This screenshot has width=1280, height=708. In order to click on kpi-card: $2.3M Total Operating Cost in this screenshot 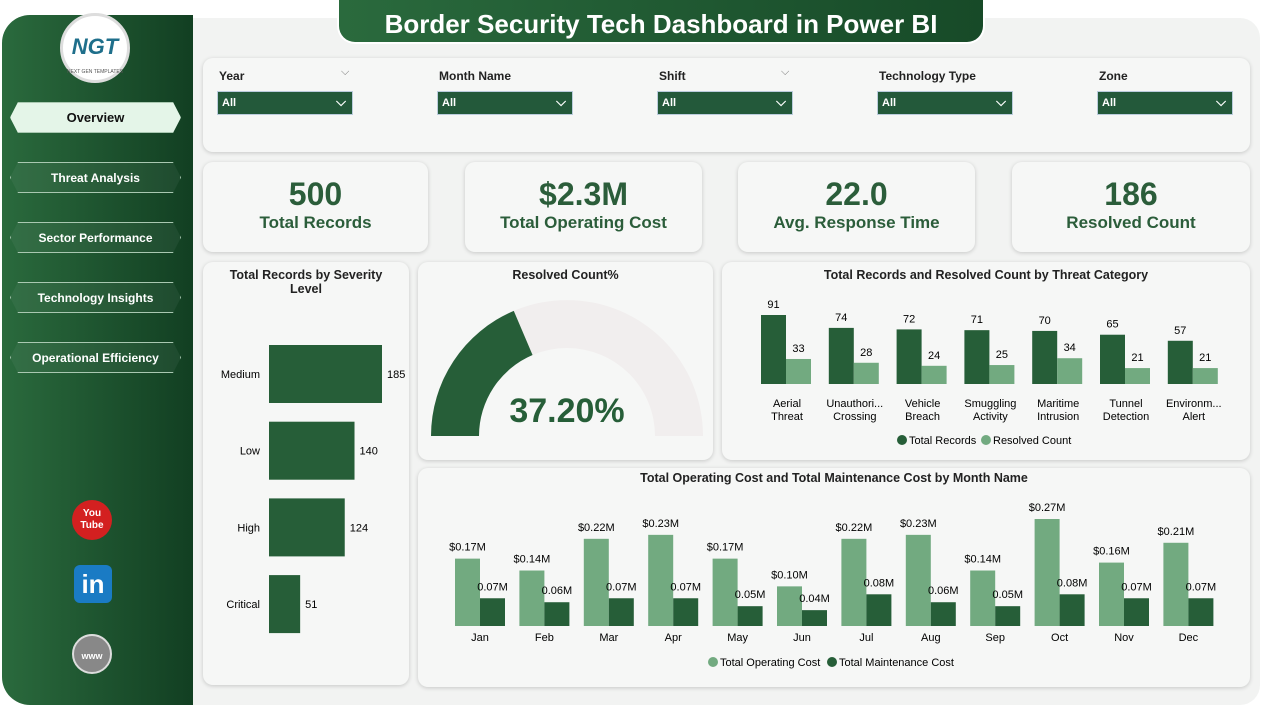, I will do `click(583, 207)`.